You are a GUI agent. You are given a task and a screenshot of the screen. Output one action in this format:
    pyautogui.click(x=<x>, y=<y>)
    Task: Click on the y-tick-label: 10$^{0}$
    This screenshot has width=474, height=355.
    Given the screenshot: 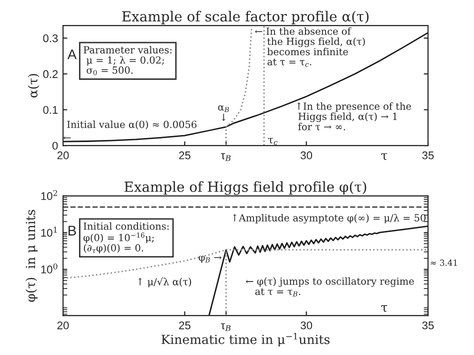 What is the action you would take?
    pyautogui.click(x=49, y=269)
    